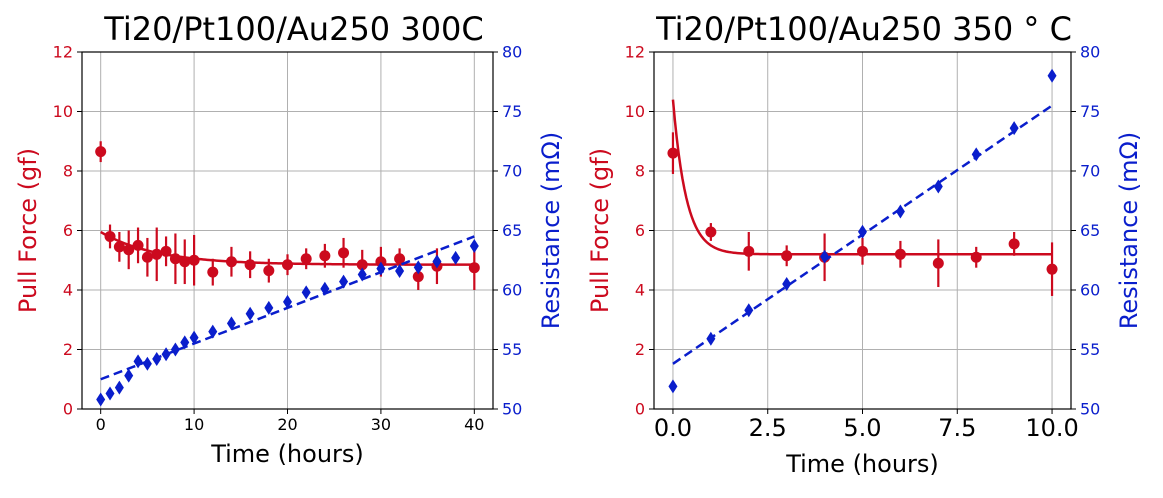 The height and width of the screenshot is (498, 1163). What do you see at coordinates (862, 428) in the screenshot?
I see `x-tick-label: 5.0` at bounding box center [862, 428].